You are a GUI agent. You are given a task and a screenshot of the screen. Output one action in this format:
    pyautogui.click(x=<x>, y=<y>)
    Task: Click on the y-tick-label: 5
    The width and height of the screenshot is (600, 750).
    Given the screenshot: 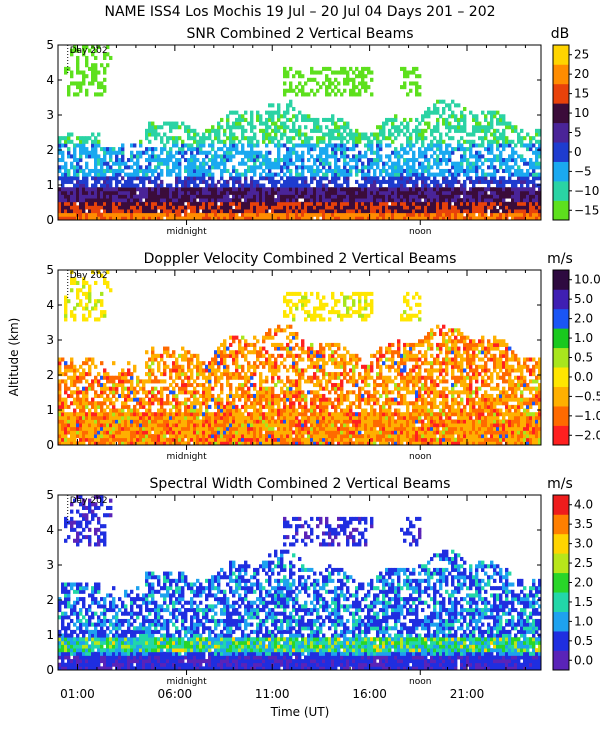 What is the action you would take?
    pyautogui.click(x=50, y=45)
    